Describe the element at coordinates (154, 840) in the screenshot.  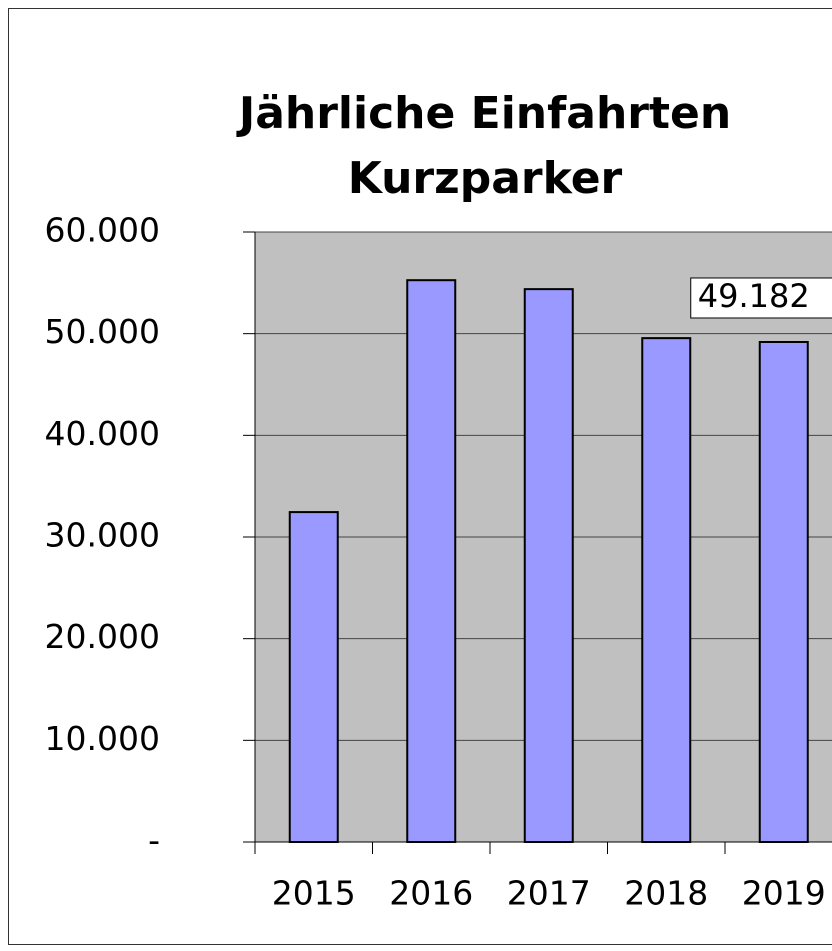
I see `y-tick-label: -` at that location.